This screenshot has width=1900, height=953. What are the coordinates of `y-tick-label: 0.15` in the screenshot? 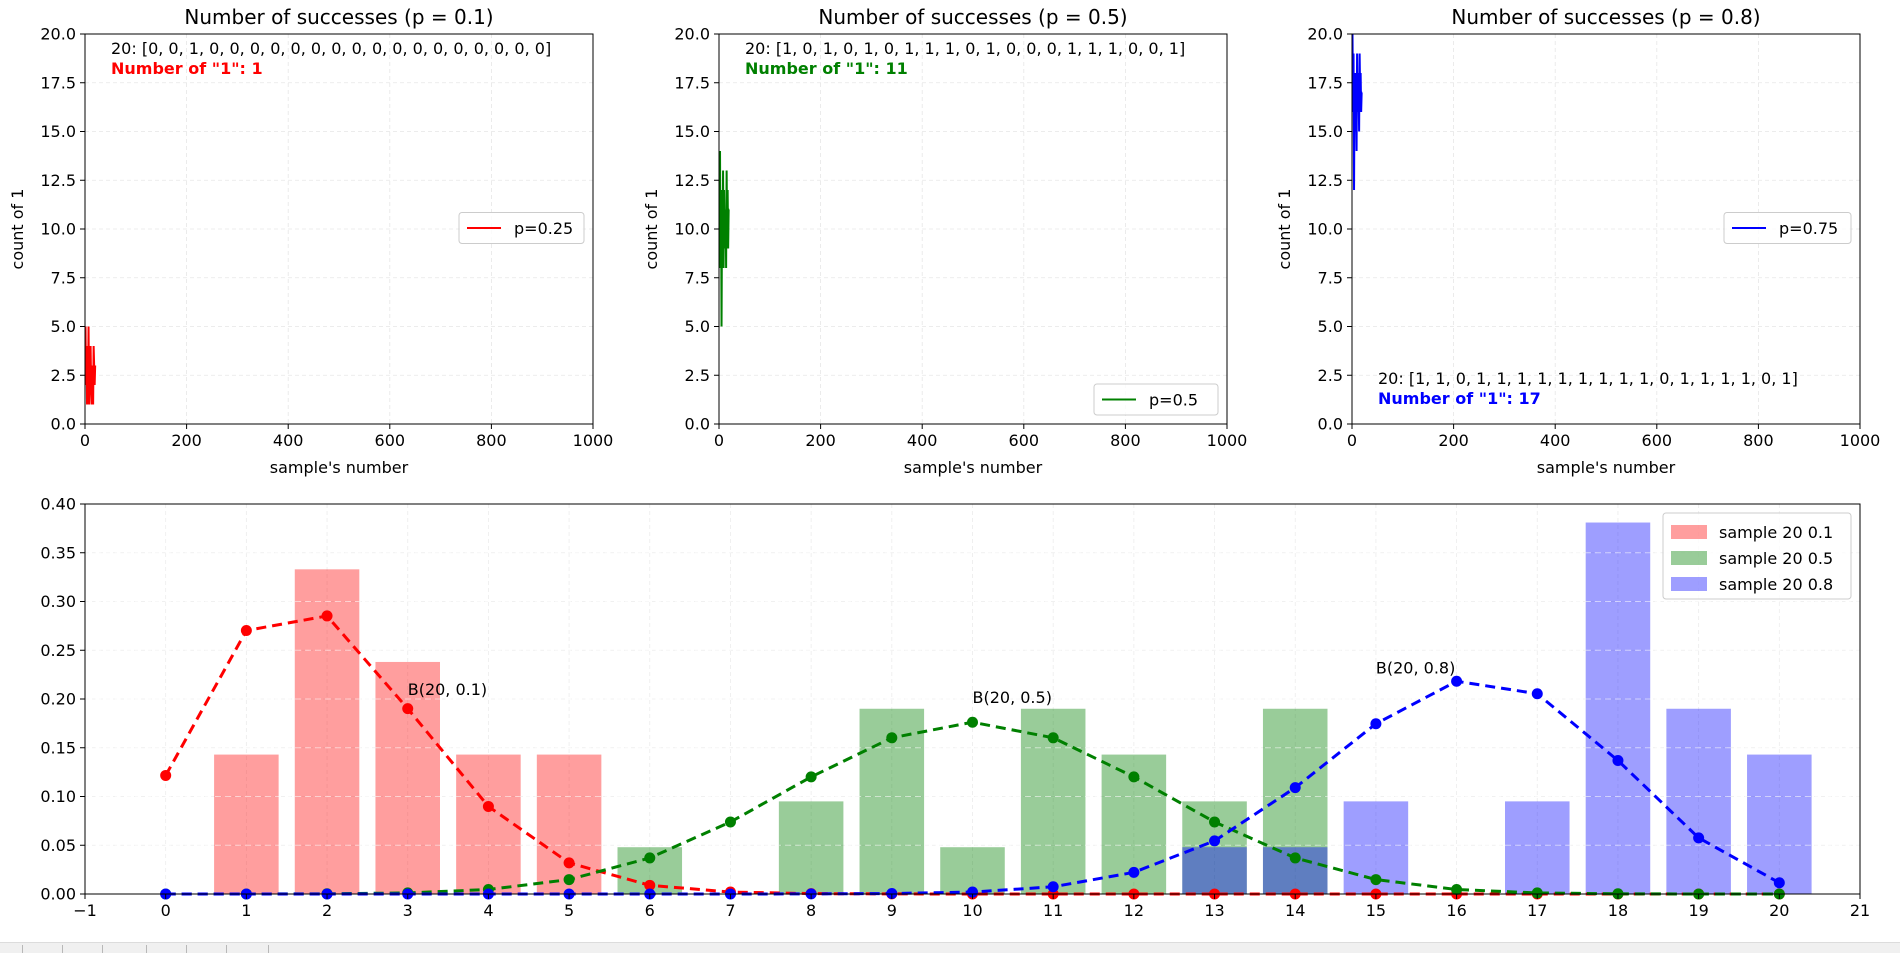 It's located at (58, 747).